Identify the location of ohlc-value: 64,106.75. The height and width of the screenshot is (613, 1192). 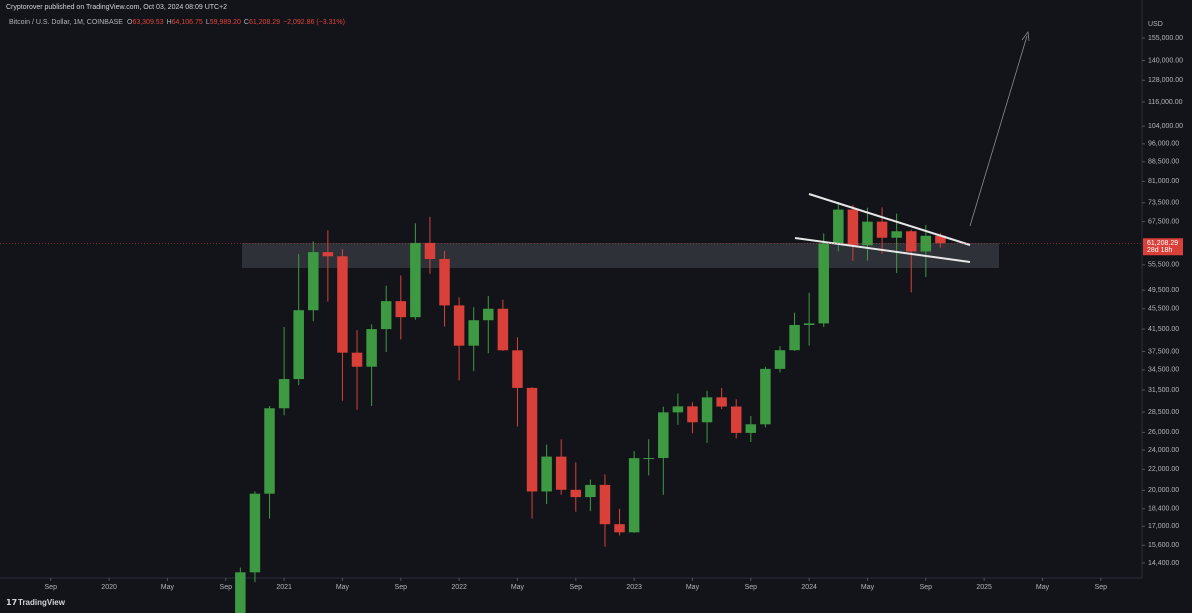
(187, 22).